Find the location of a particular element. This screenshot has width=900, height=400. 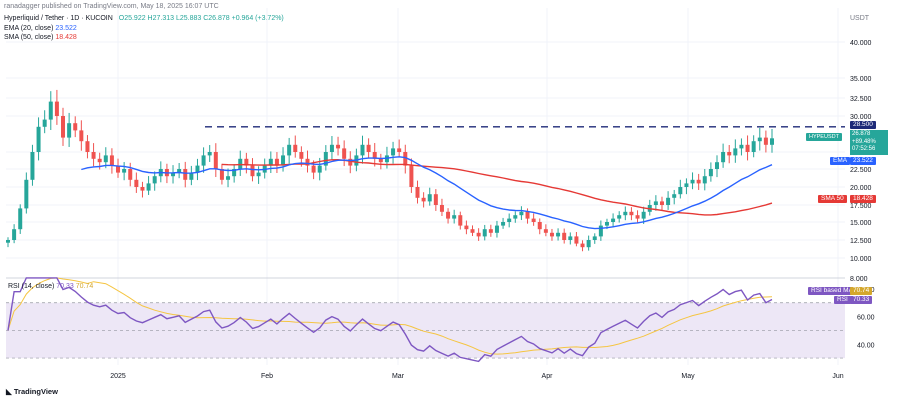

ema-legend-value: 23.522 is located at coordinates (66, 28).